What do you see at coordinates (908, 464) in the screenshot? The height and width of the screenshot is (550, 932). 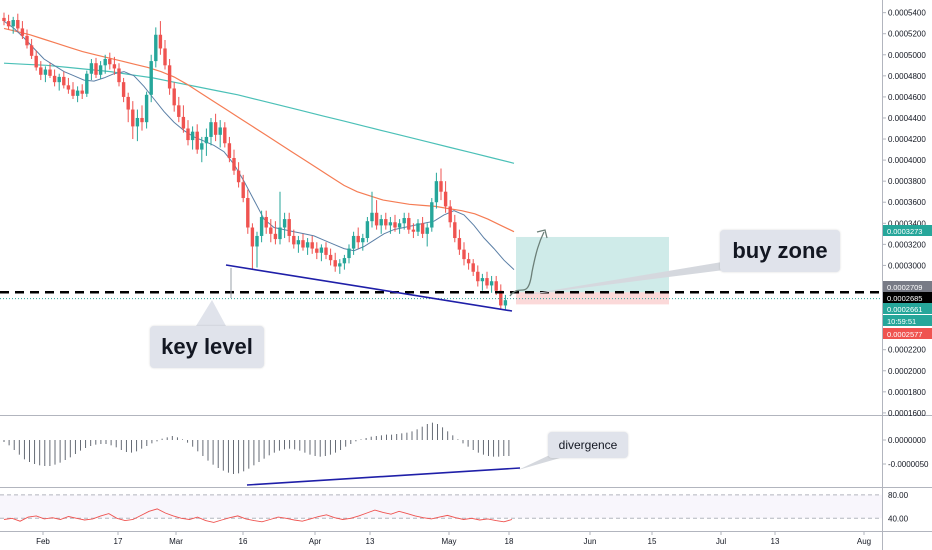 I see `oscillator-tick-label: -0.0000050` at bounding box center [908, 464].